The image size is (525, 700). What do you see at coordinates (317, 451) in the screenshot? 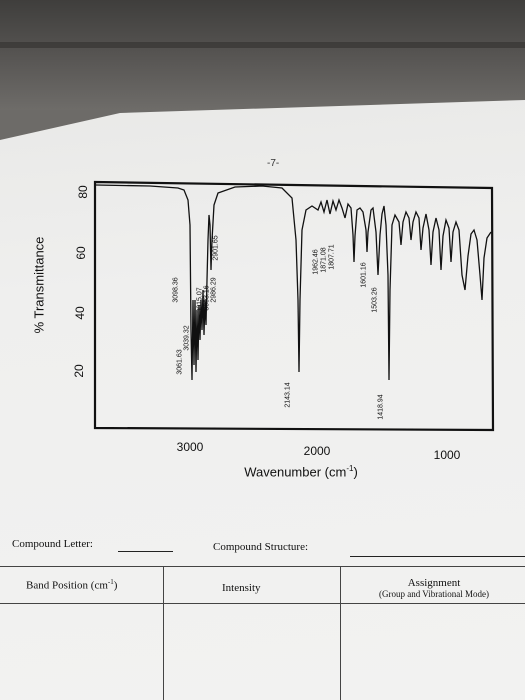
I see `x-tick-label: 2000` at bounding box center [317, 451].